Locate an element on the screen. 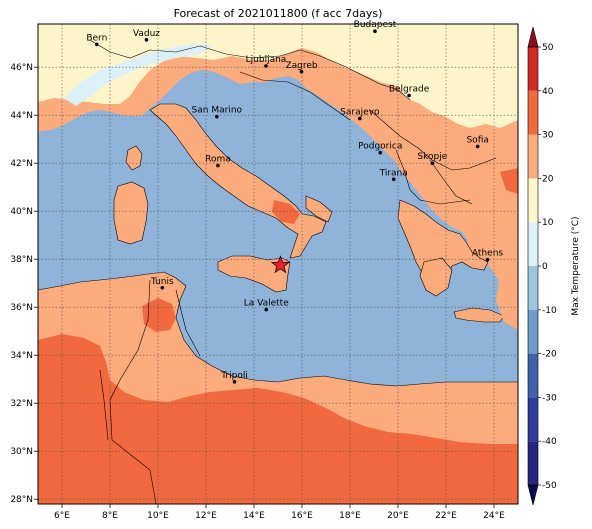 The width and height of the screenshot is (592, 529). lat-tick-label: 34°N is located at coordinates (21, 356).